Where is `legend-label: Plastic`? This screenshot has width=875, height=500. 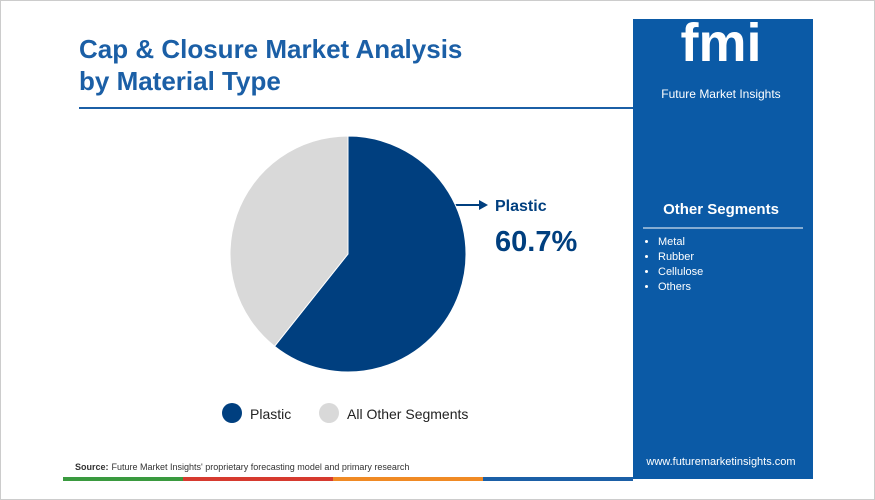
legend-label: Plastic is located at coordinates (270, 414).